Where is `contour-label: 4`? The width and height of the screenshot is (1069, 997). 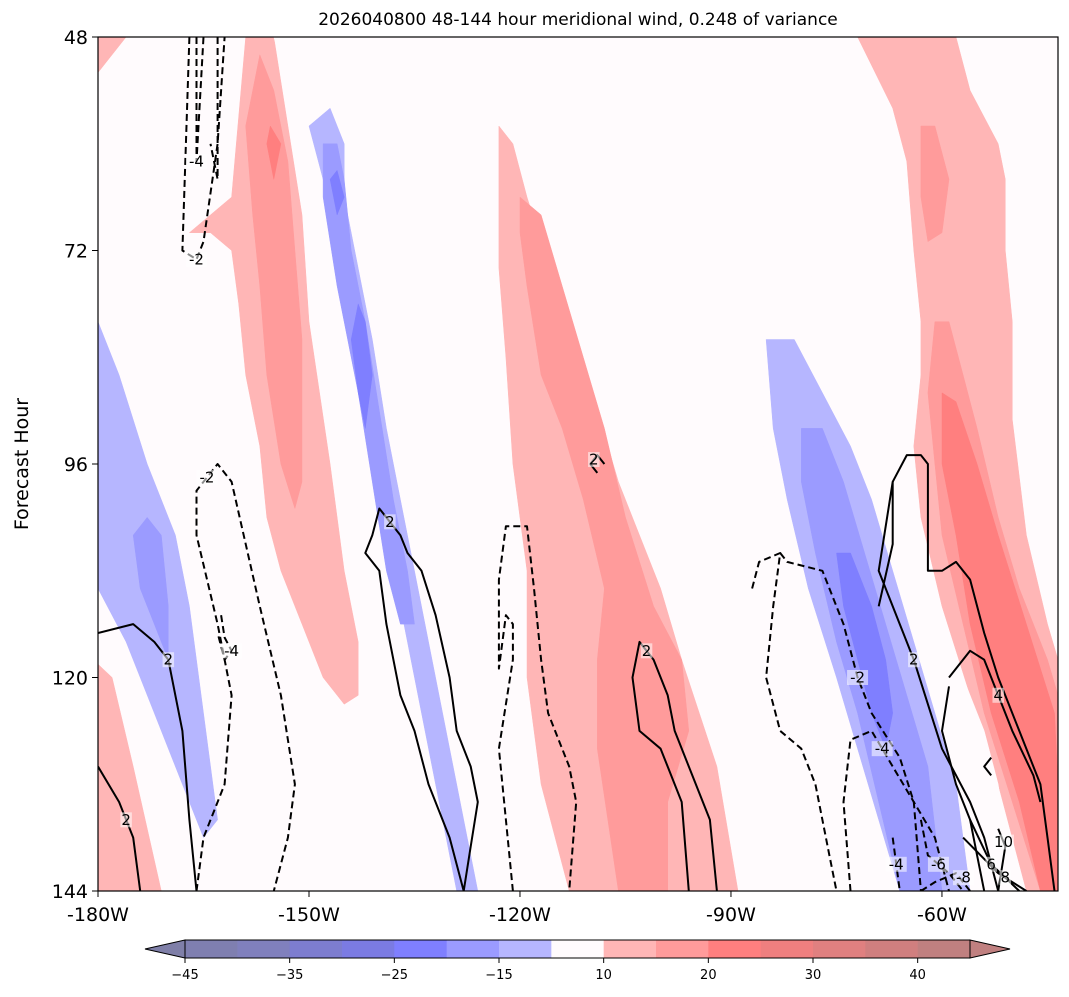
contour-label: 4 is located at coordinates (998, 695).